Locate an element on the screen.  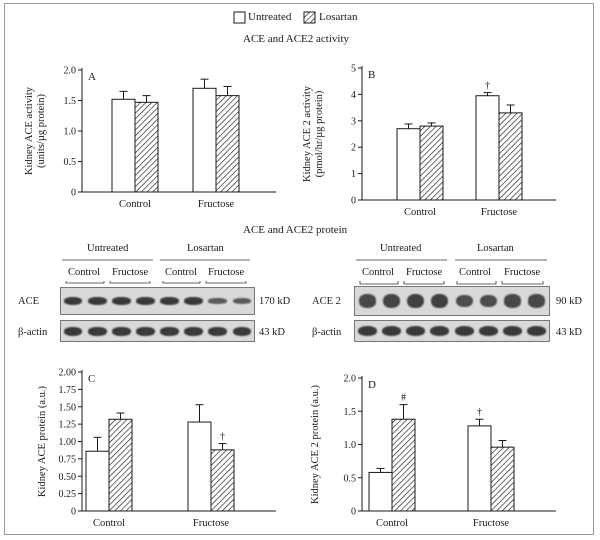
blot-right-actin-strip is located at coordinates (452, 331).